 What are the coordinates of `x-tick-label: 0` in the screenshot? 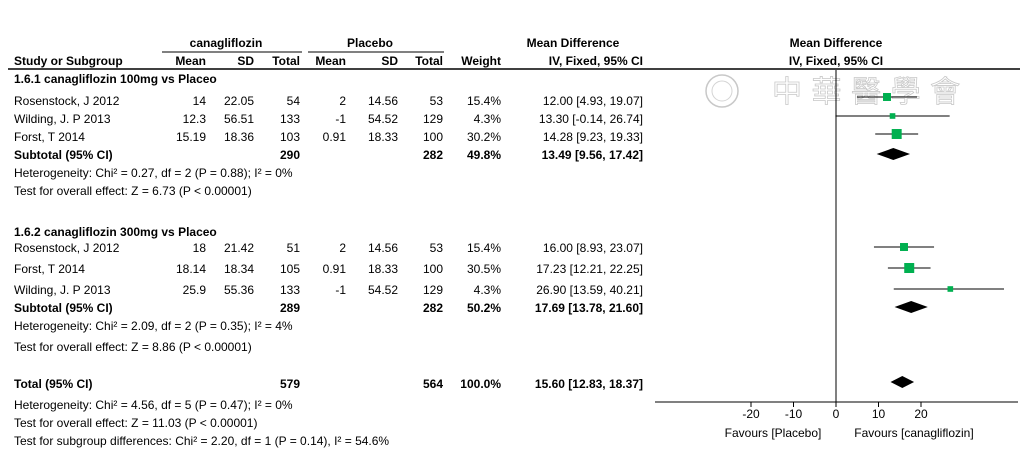 It's located at (836, 414).